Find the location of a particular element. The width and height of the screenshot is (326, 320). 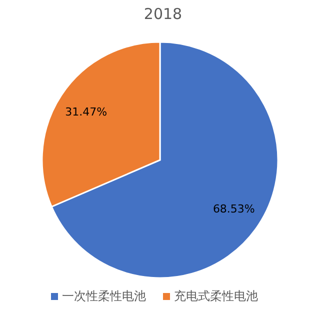

legend-label: 一次性柔性电池 is located at coordinates (104, 296).